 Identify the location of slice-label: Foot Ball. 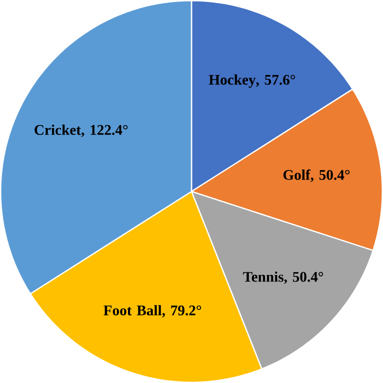
(133, 310).